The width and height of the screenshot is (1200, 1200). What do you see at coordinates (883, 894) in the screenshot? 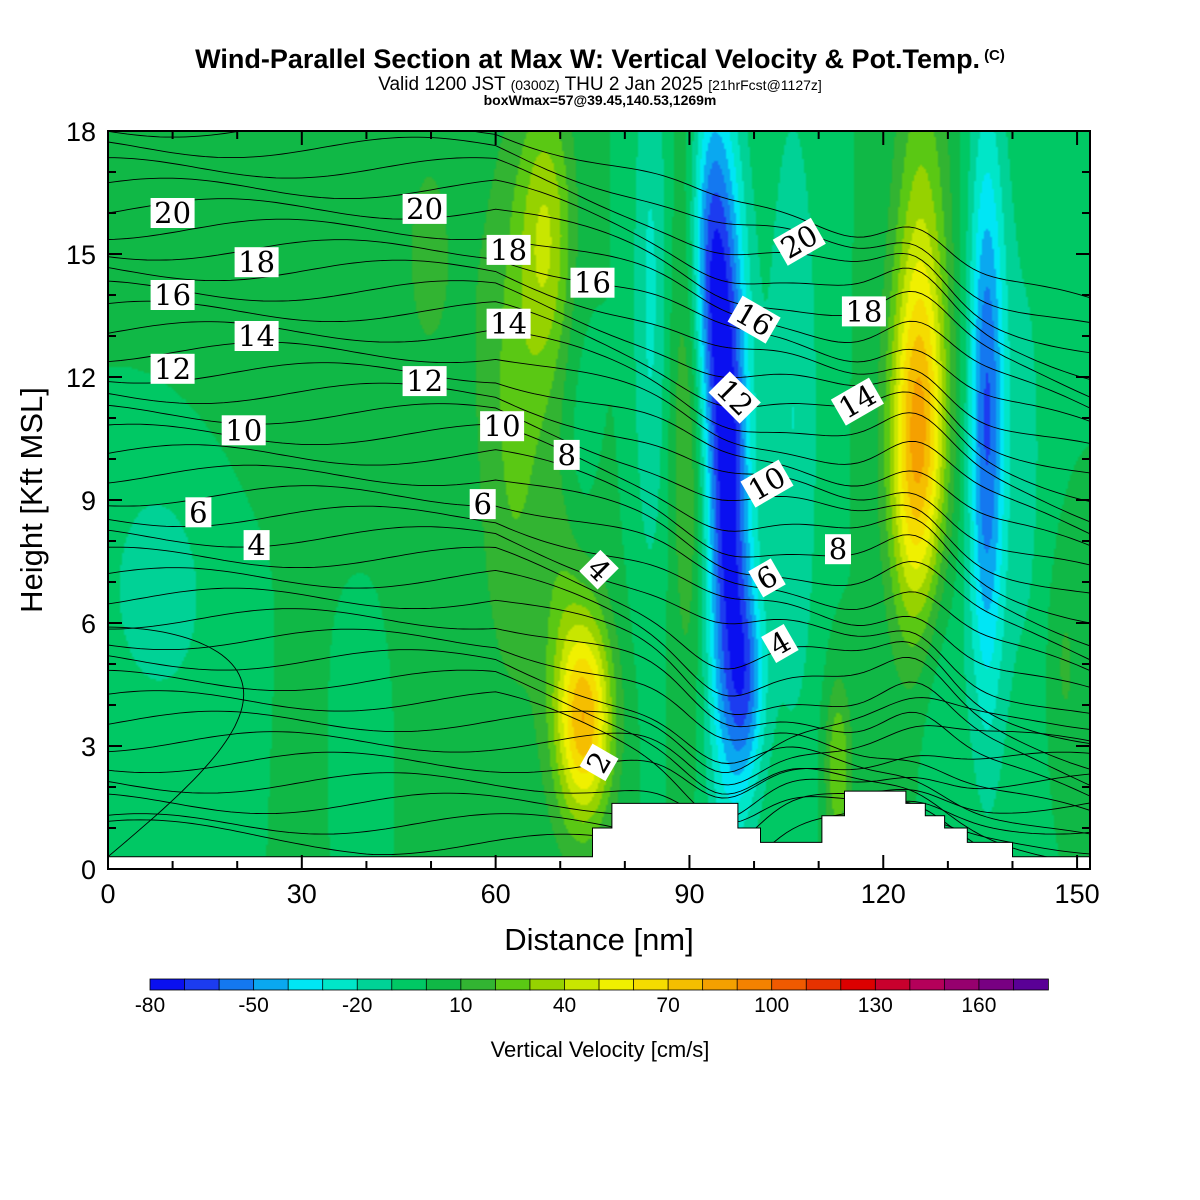
I see `x-tick-label: 120` at bounding box center [883, 894].